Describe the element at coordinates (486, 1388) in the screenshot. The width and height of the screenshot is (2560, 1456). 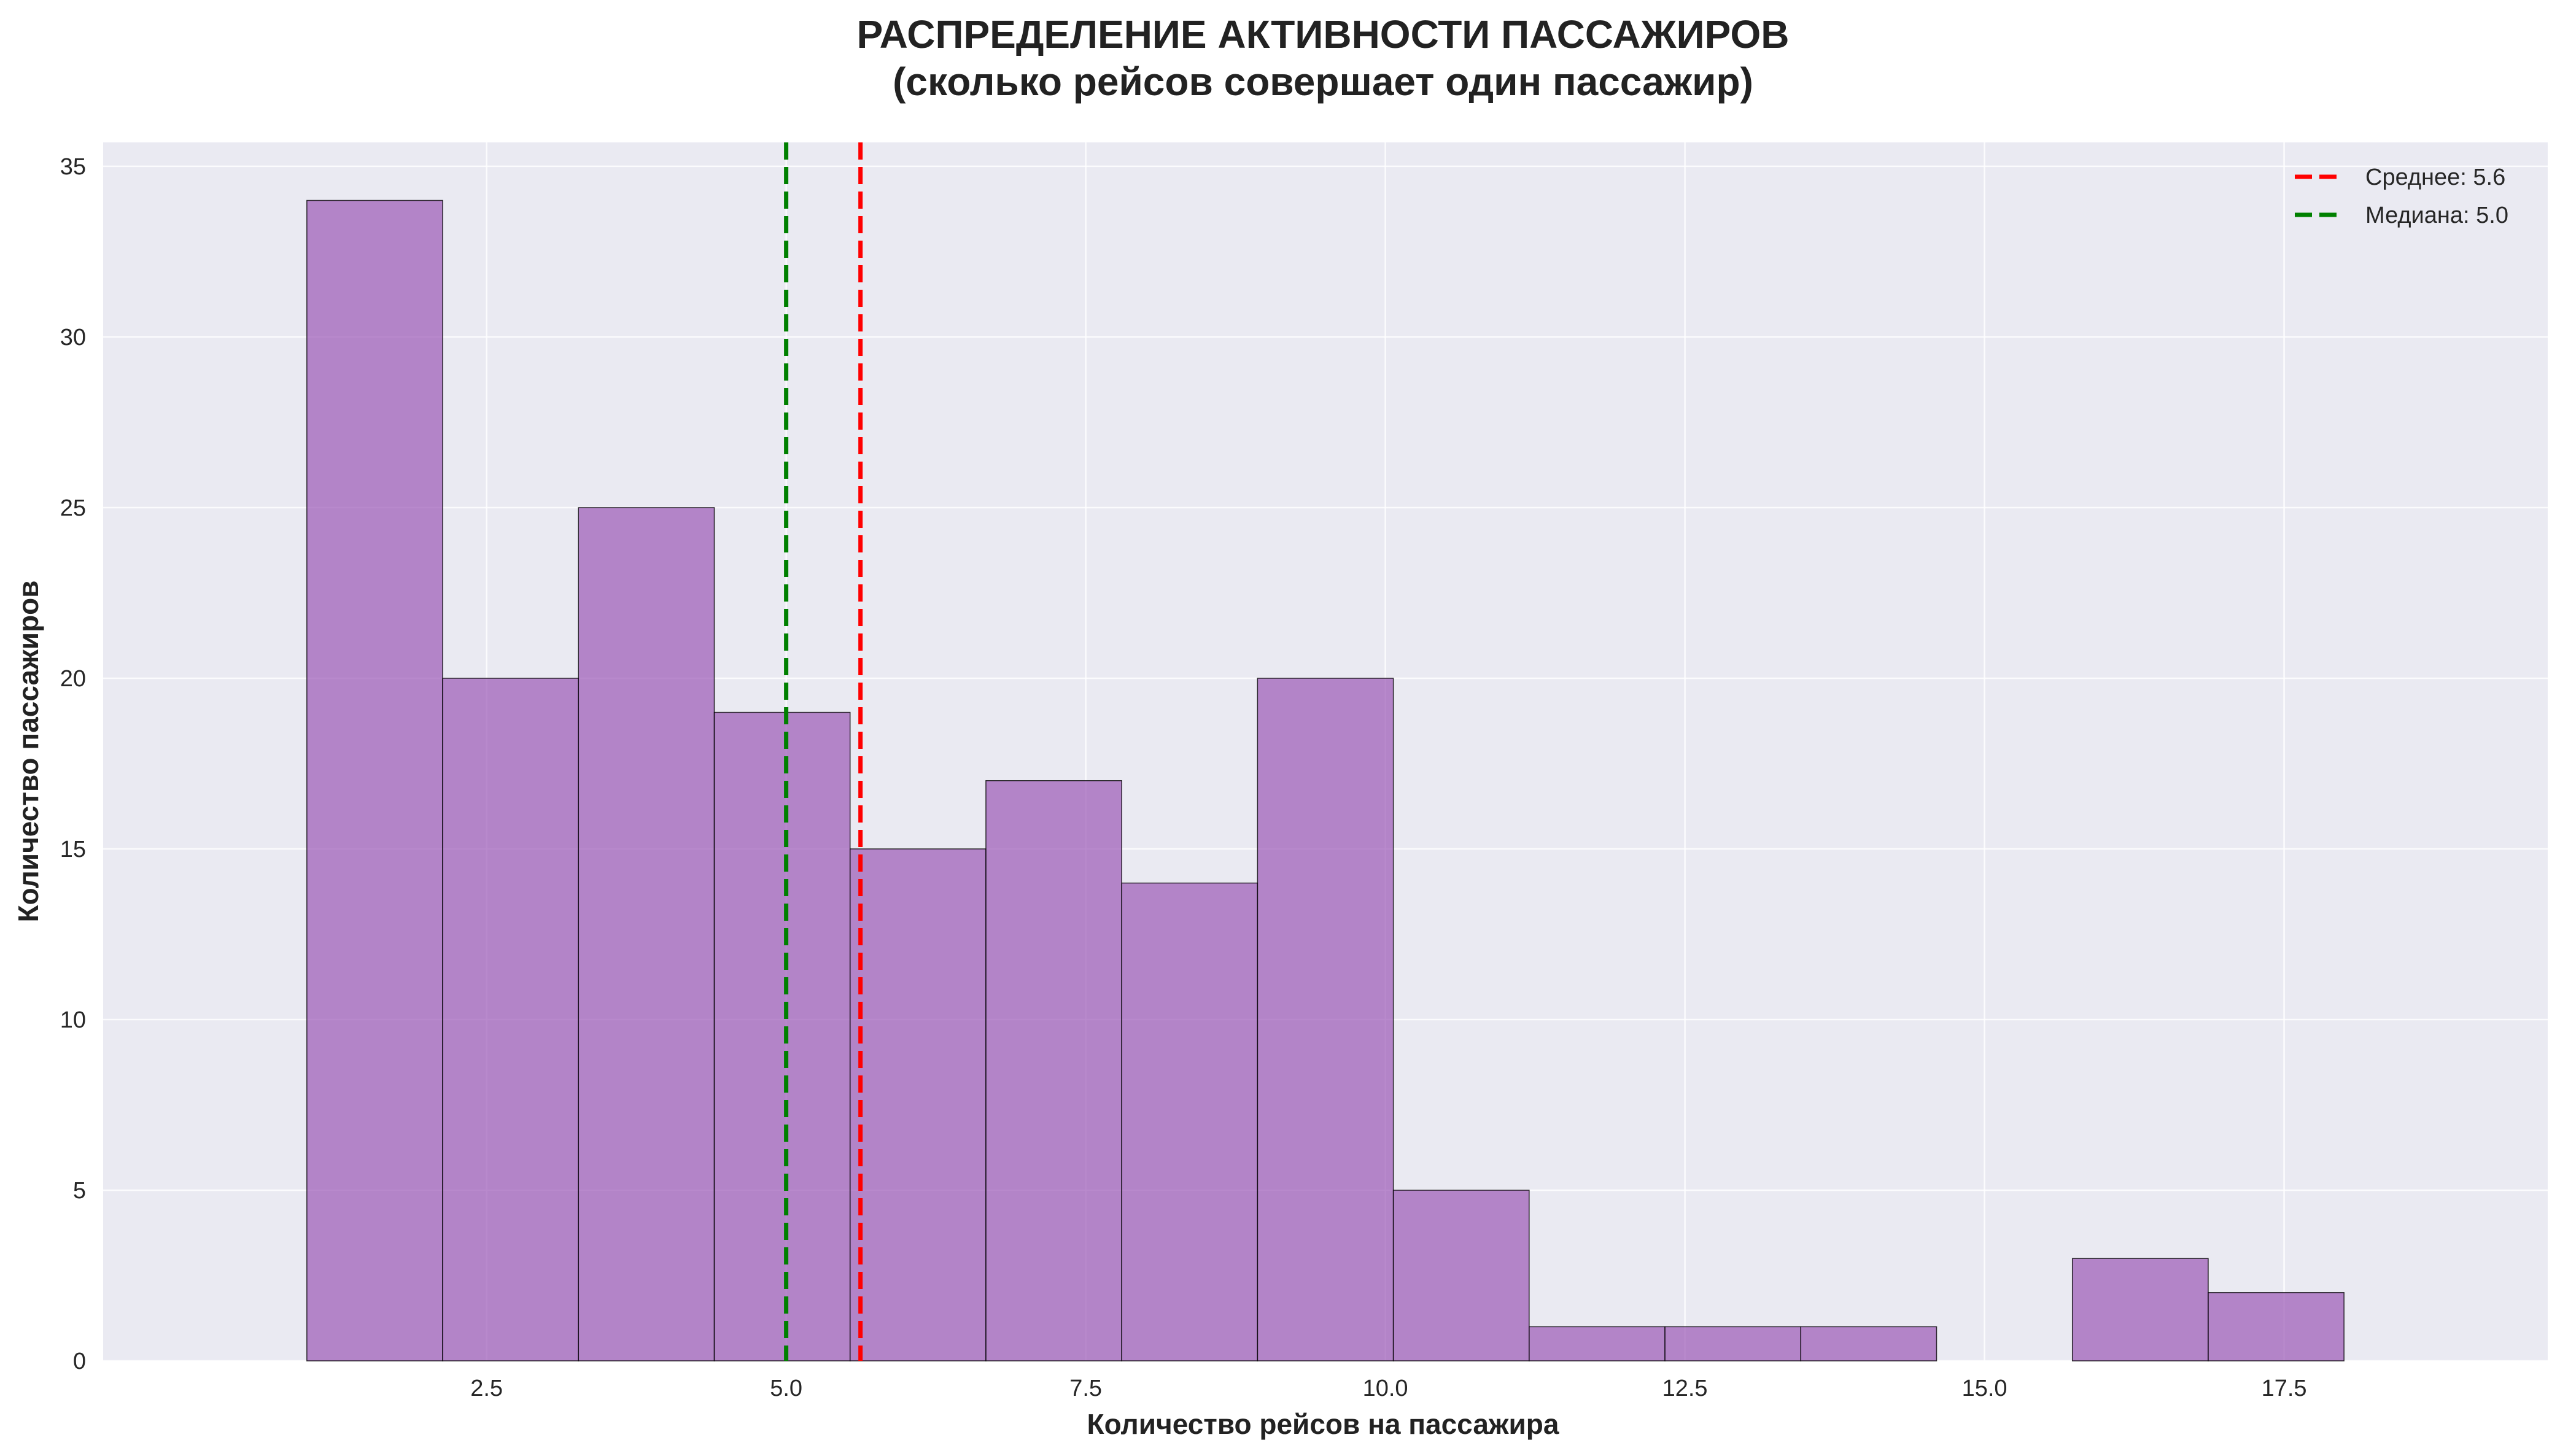
I see `x-tick-label: 2.5` at that location.